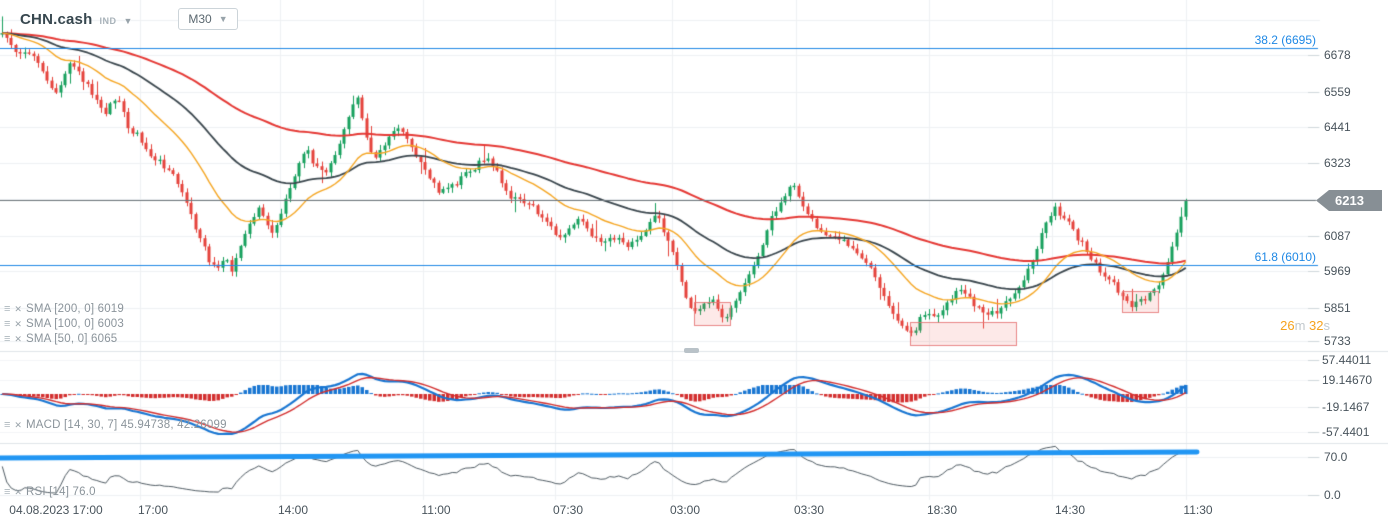  I want to click on indicator-legend-row: ≡ ✕ SMA [50, 0] 6065, so click(60, 339).